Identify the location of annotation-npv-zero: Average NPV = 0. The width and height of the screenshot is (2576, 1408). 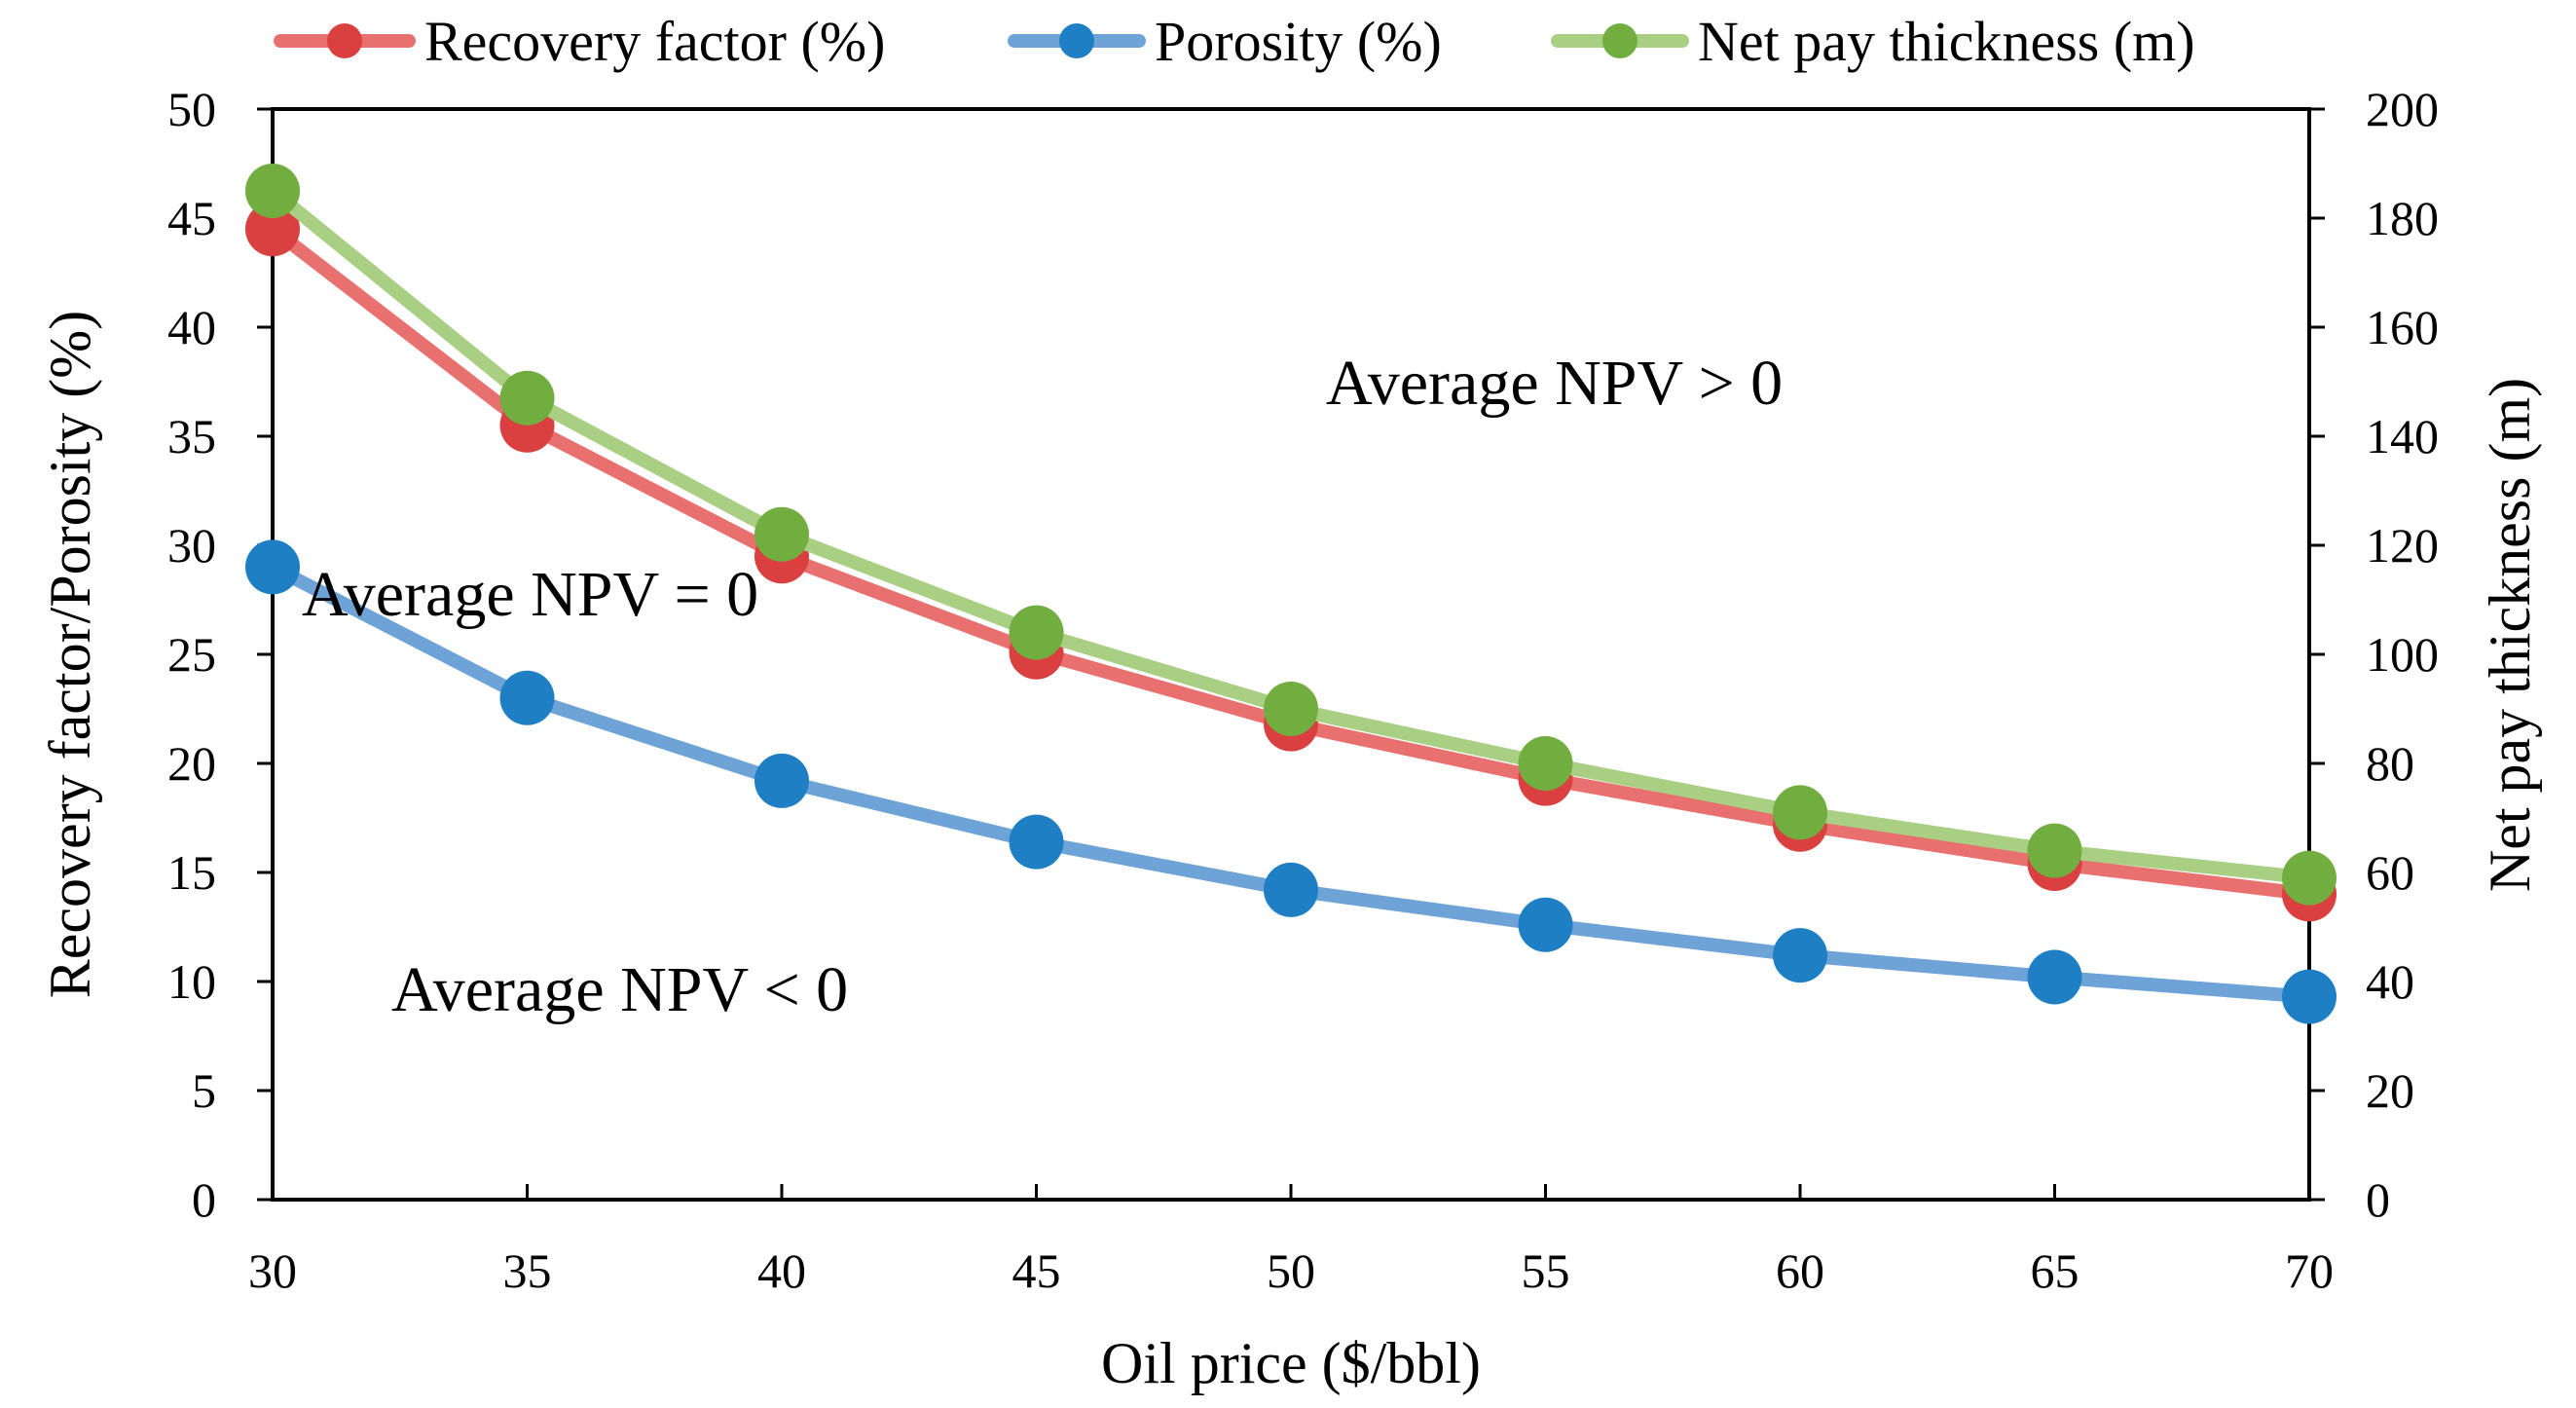
(530, 594).